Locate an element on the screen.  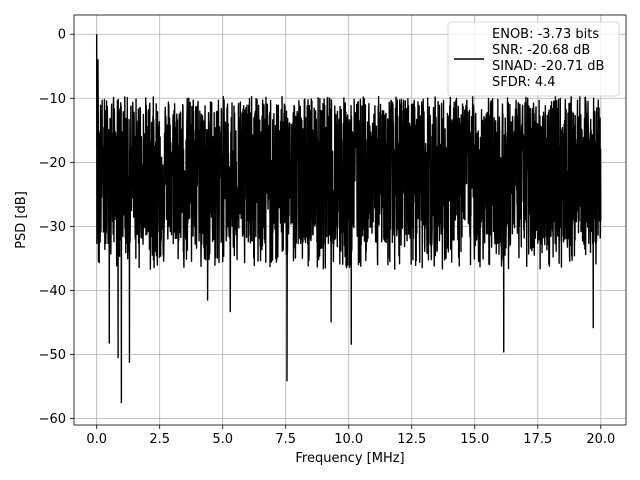
x-tick-label: 17.5 is located at coordinates (537, 439).